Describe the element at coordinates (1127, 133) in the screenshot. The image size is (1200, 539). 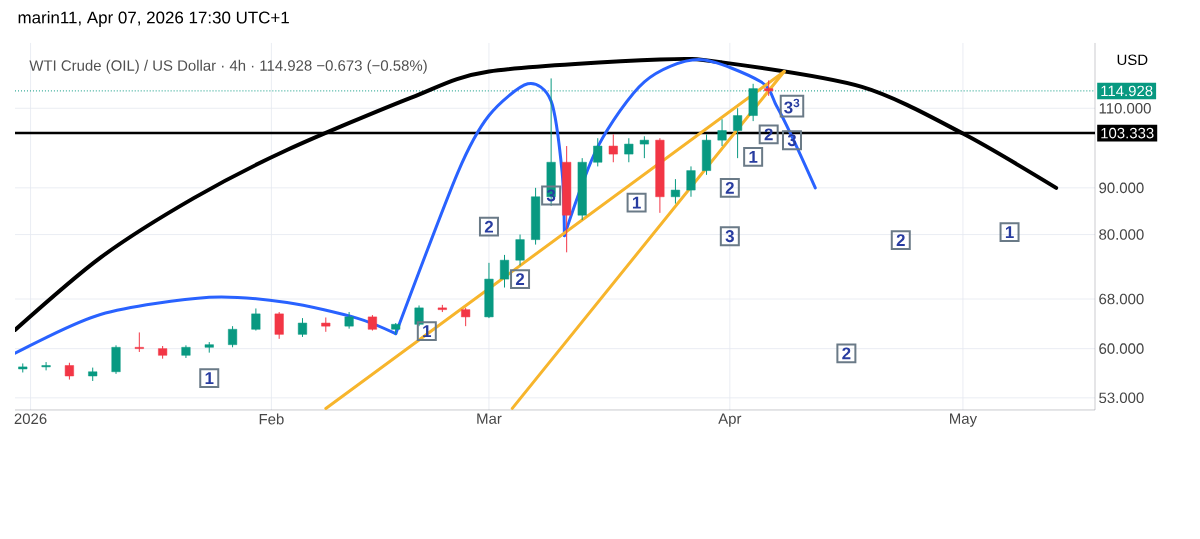
I see `ref-line-label: 103.333` at that location.